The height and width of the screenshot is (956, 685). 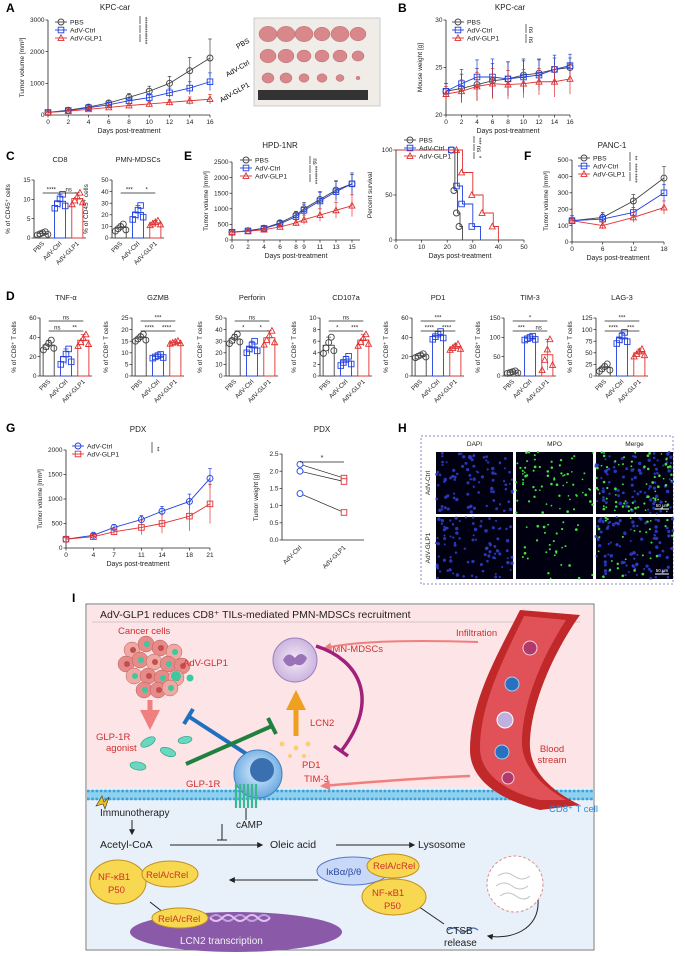 What do you see at coordinates (530, 30) in the screenshot?
I see `sig-label: ns` at bounding box center [530, 30].